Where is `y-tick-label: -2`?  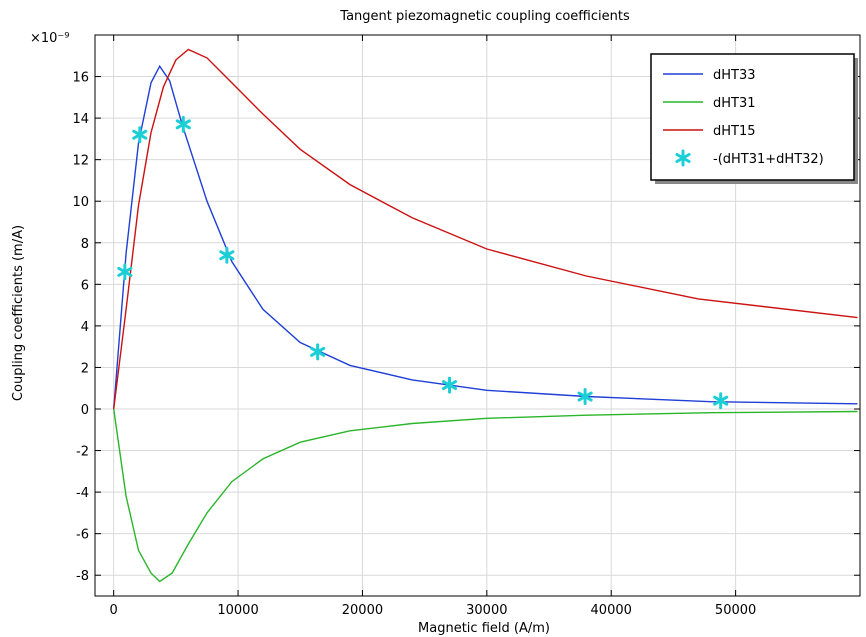 y-tick-label: -2 is located at coordinates (82, 452).